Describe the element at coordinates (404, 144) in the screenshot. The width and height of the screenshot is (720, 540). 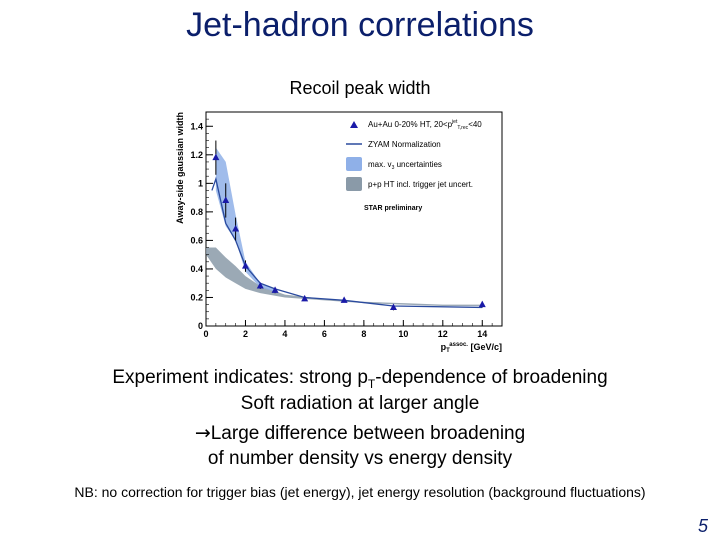
I see `legend-entry-label: ZYAM Normalization` at that location.